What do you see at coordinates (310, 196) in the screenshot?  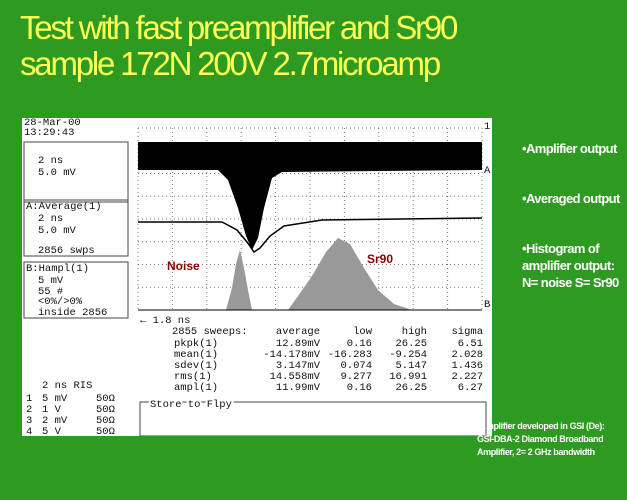 I see `waveform-band` at bounding box center [310, 196].